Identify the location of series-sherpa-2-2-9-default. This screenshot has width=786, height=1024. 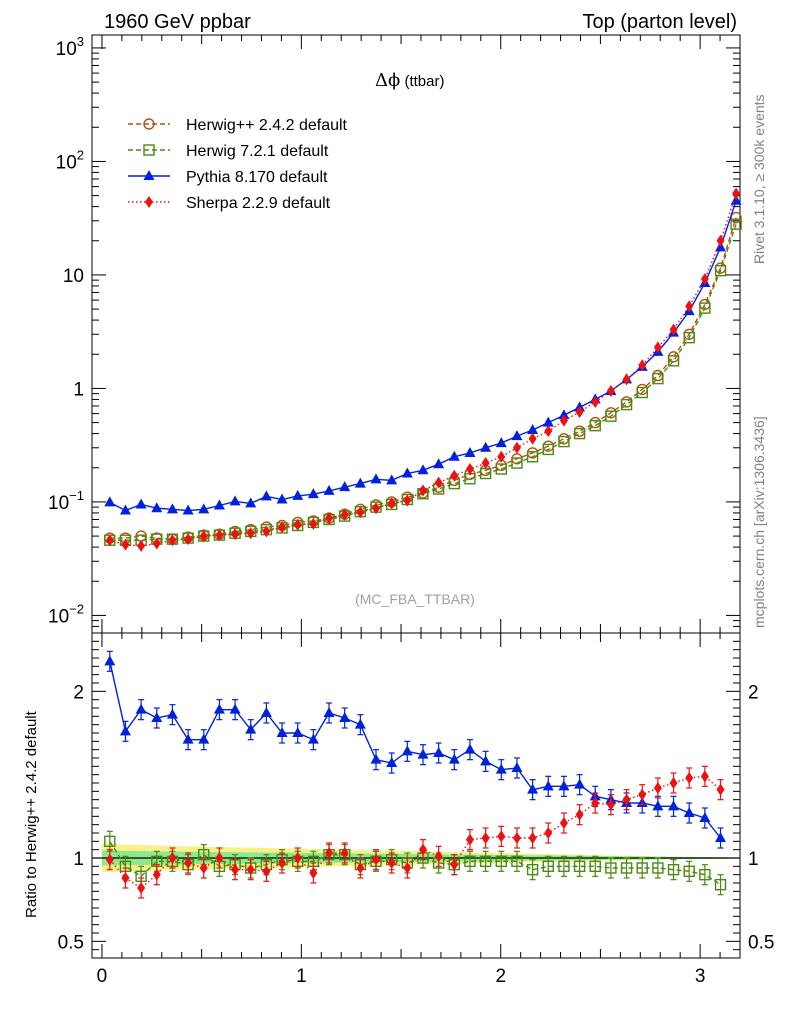
(415, 832).